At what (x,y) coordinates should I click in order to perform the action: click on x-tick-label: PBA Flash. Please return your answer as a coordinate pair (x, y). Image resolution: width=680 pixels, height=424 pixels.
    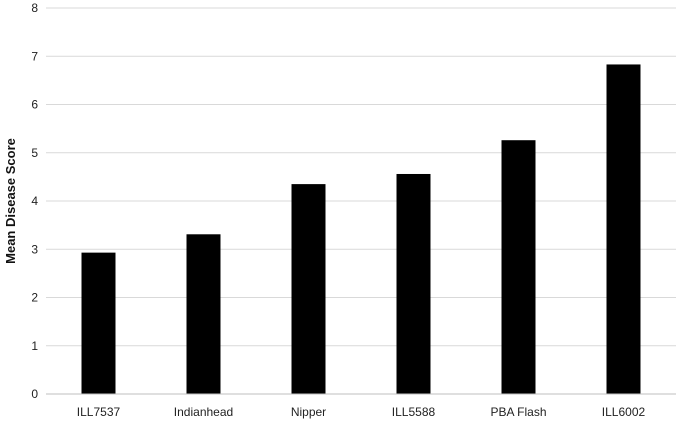
    Looking at the image, I should click on (518, 412).